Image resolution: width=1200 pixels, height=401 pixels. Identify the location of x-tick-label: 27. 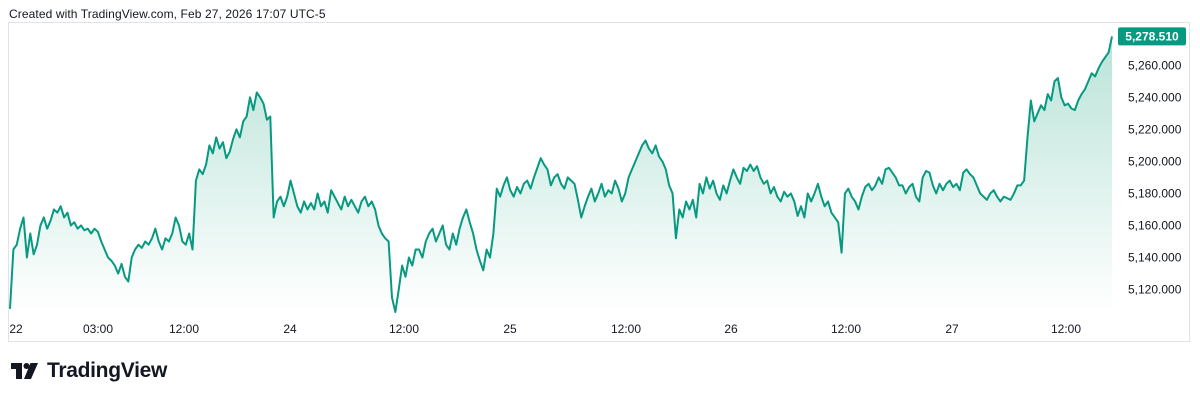
(952, 329).